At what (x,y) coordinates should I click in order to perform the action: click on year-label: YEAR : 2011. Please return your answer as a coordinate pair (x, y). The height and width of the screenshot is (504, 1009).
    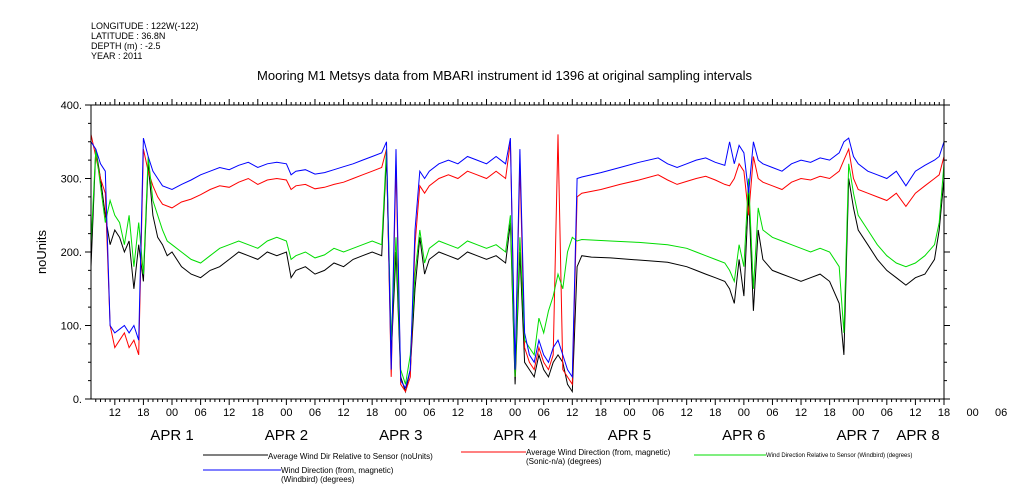
    Looking at the image, I should click on (117, 56).